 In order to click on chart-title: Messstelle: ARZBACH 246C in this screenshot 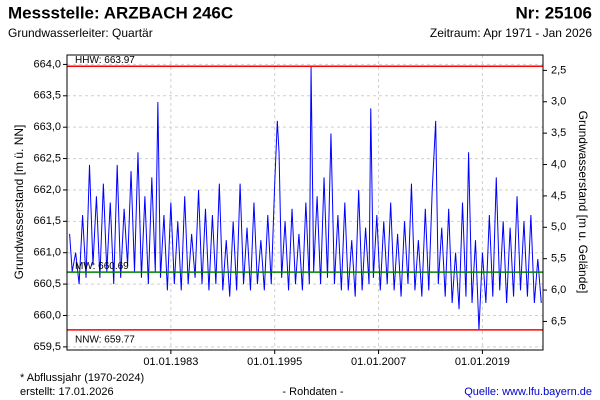, I will do `click(120, 12)`.